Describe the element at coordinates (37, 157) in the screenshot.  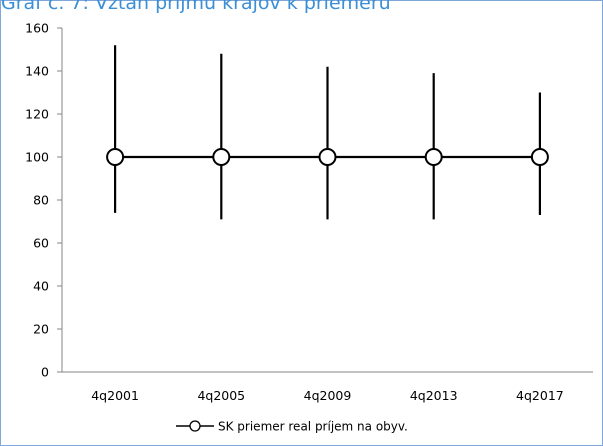
I see `y-tick-label: 100` at that location.